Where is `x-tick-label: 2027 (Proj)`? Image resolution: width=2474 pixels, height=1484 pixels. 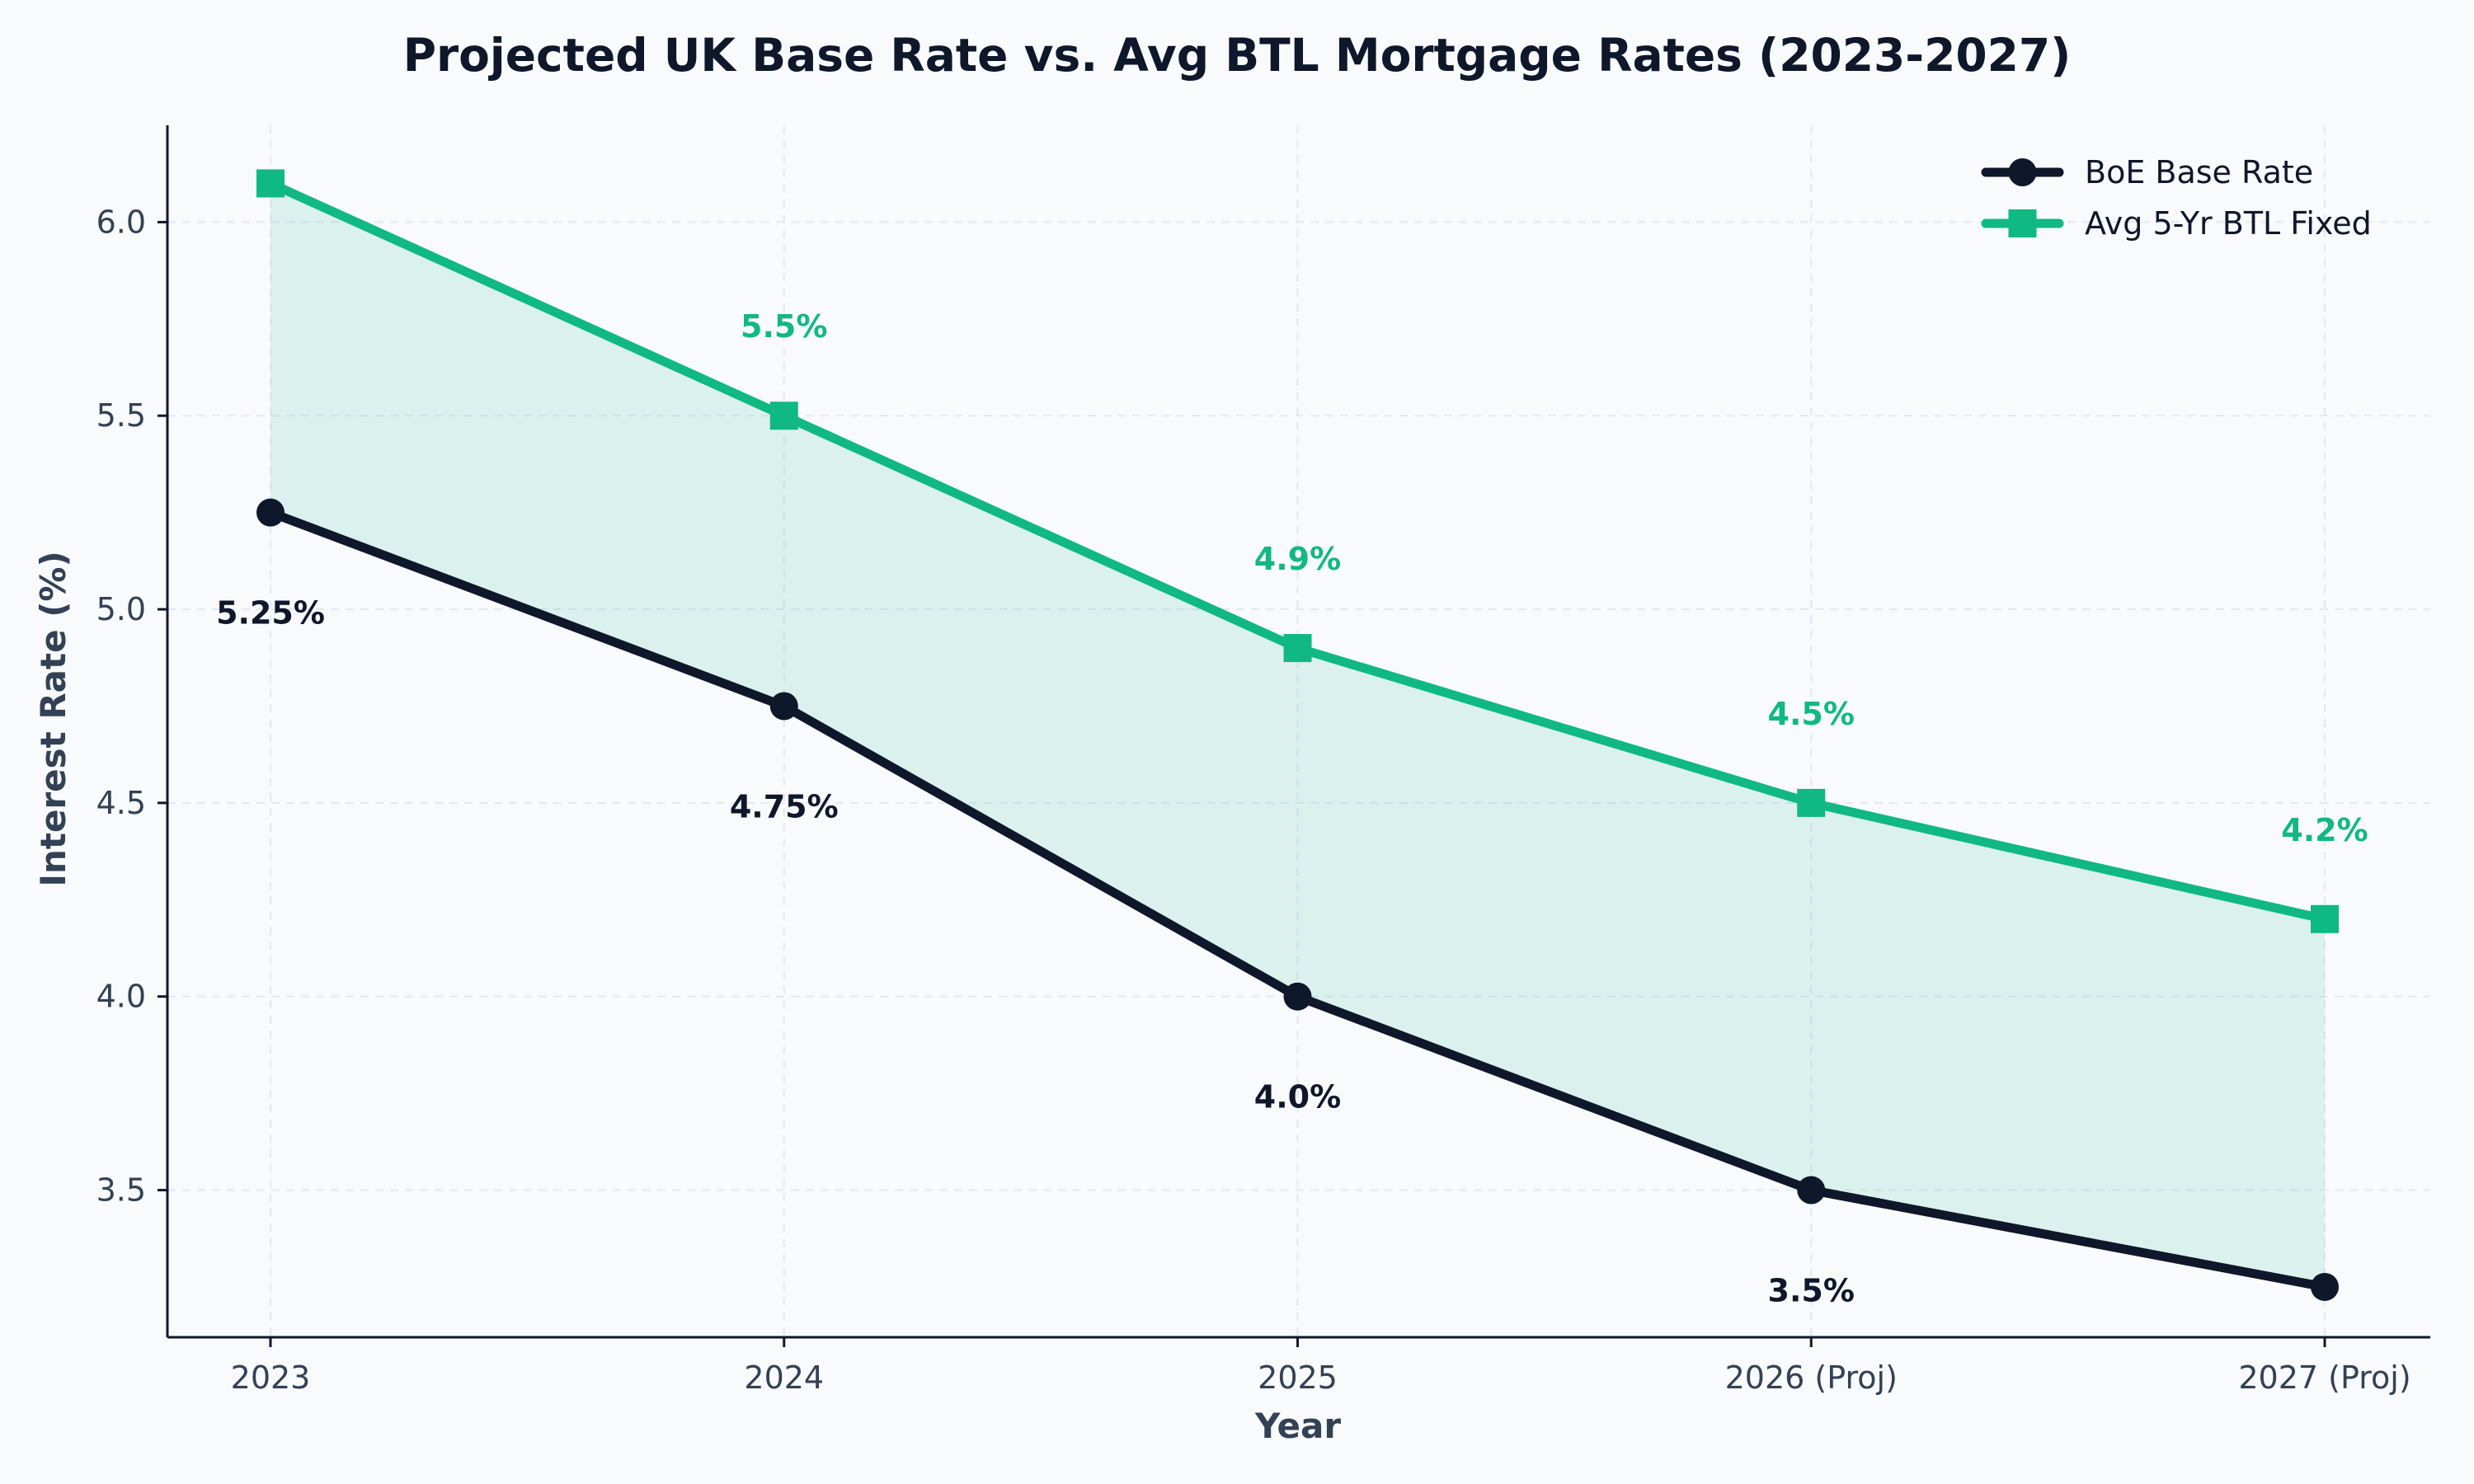 x-tick-label: 2027 (Proj) is located at coordinates (2324, 1378).